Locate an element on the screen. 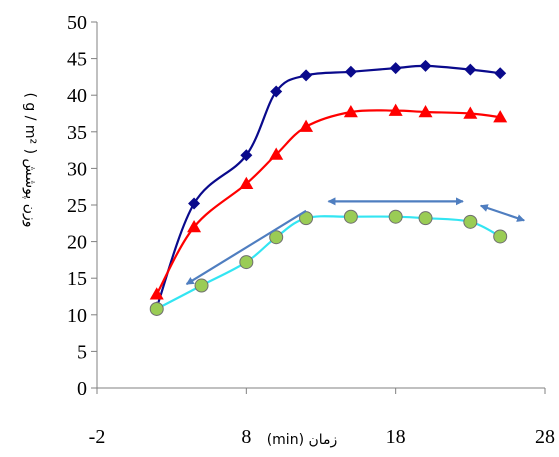 The width and height of the screenshot is (559, 457). y-tick-label: 0 is located at coordinates (82, 389).